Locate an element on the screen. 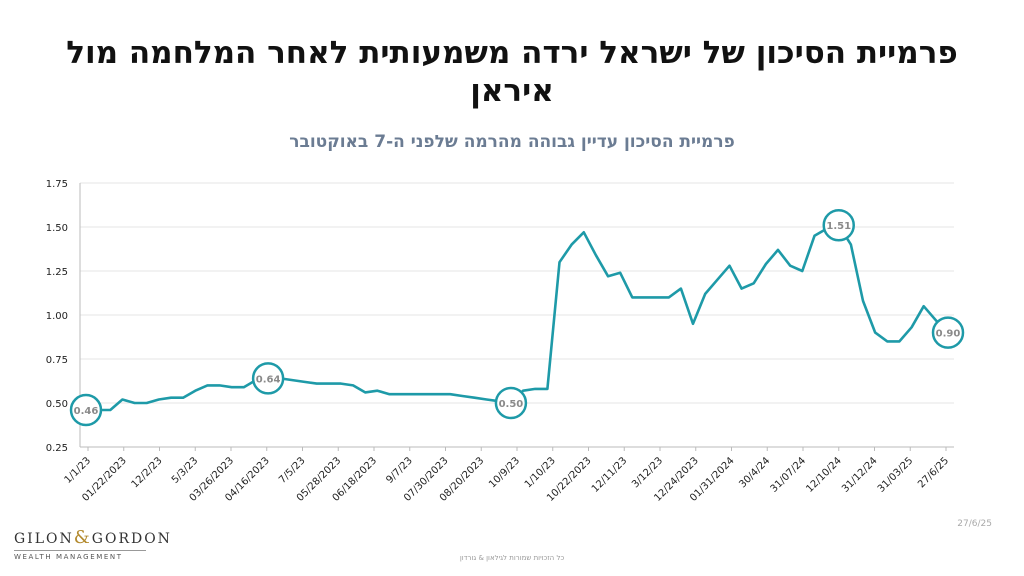 The height and width of the screenshot is (576, 1024). annotation-label: 1.51 is located at coordinates (838, 226).